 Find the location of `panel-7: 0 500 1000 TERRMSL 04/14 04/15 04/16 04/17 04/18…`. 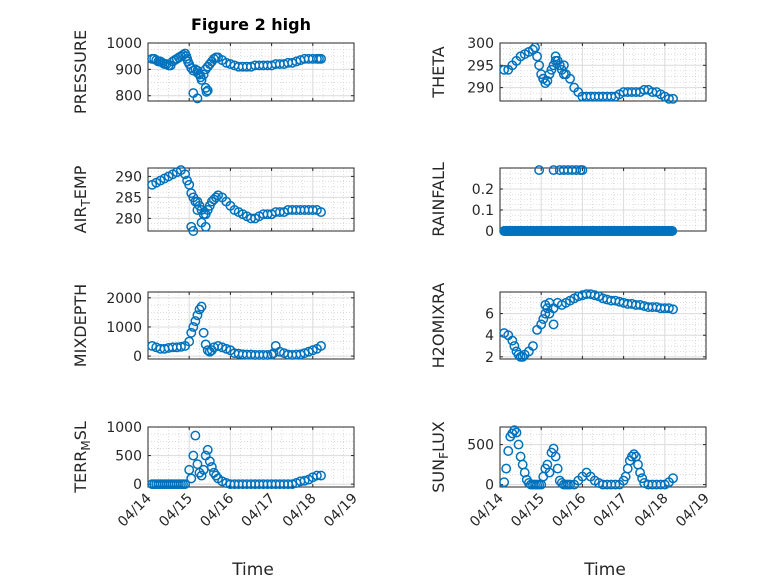

panel-7: 0 500 1000 TERRMSL 04/14 04/15 04/16 04/17 04/18… is located at coordinates (216, 500).